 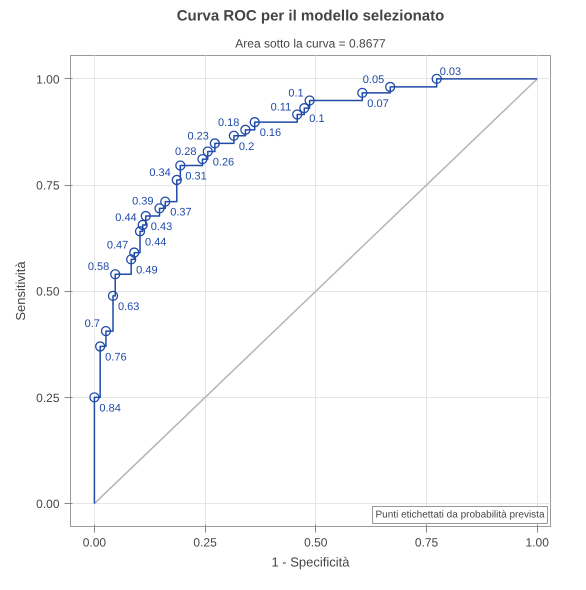 What do you see at coordinates (181, 212) in the screenshot?
I see `annotation: 0.37` at bounding box center [181, 212].